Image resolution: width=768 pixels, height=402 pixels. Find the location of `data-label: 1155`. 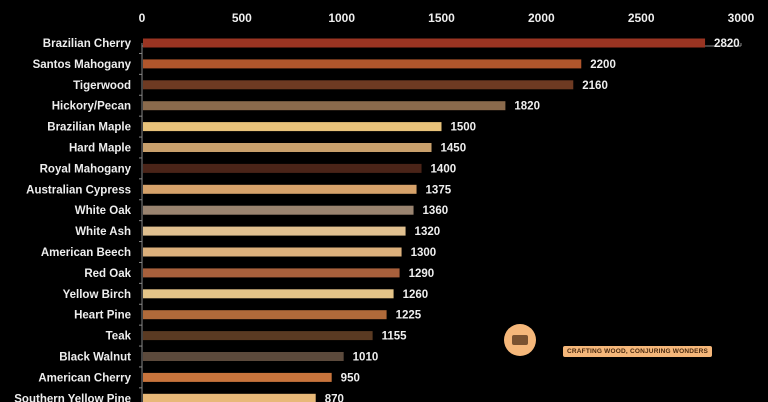

data-label: 1155 is located at coordinates (395, 337).